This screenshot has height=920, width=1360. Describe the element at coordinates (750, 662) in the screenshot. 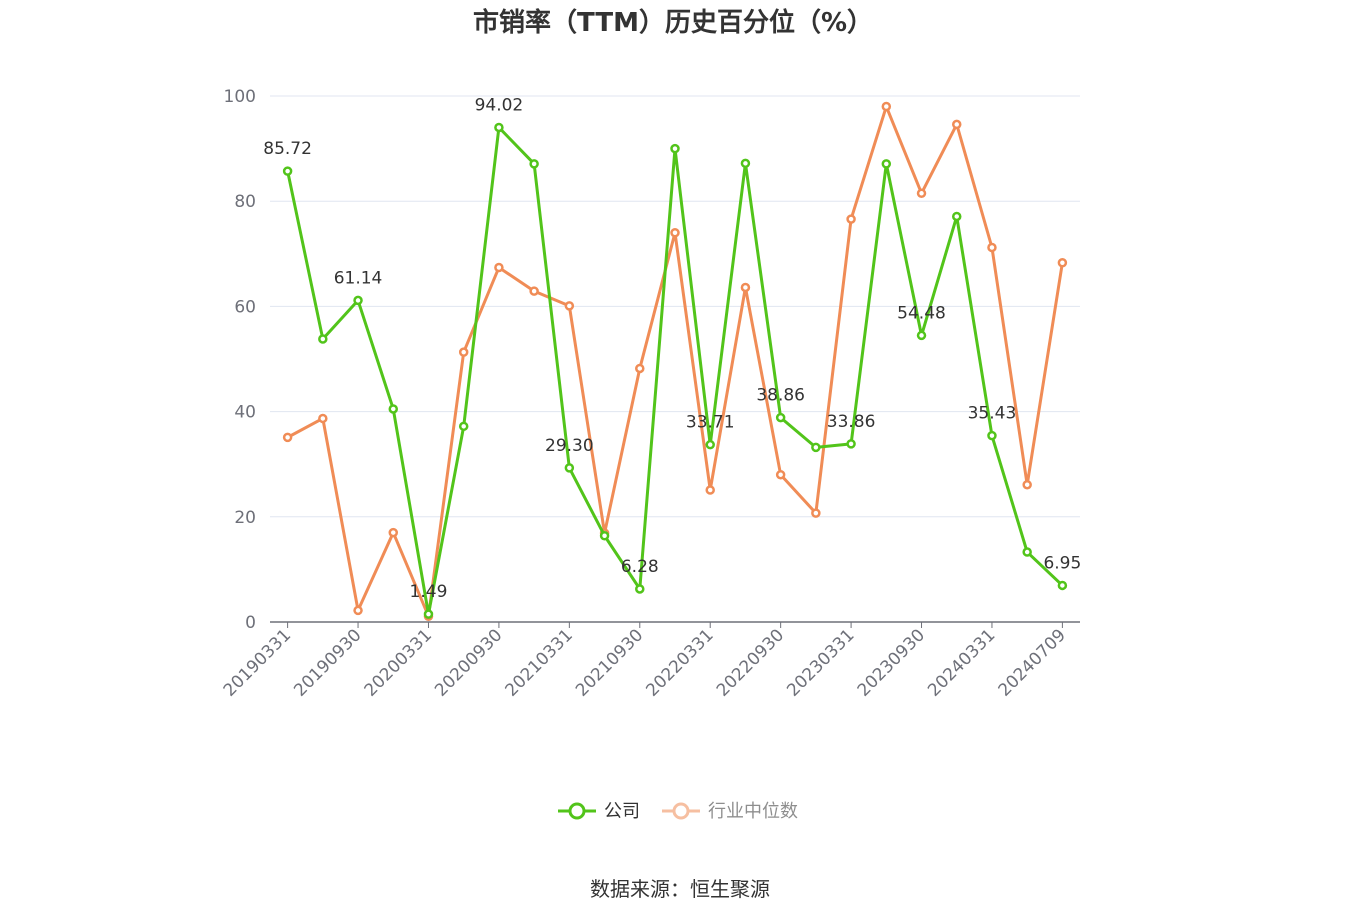

I see `x-tick-label: 20220930` at that location.